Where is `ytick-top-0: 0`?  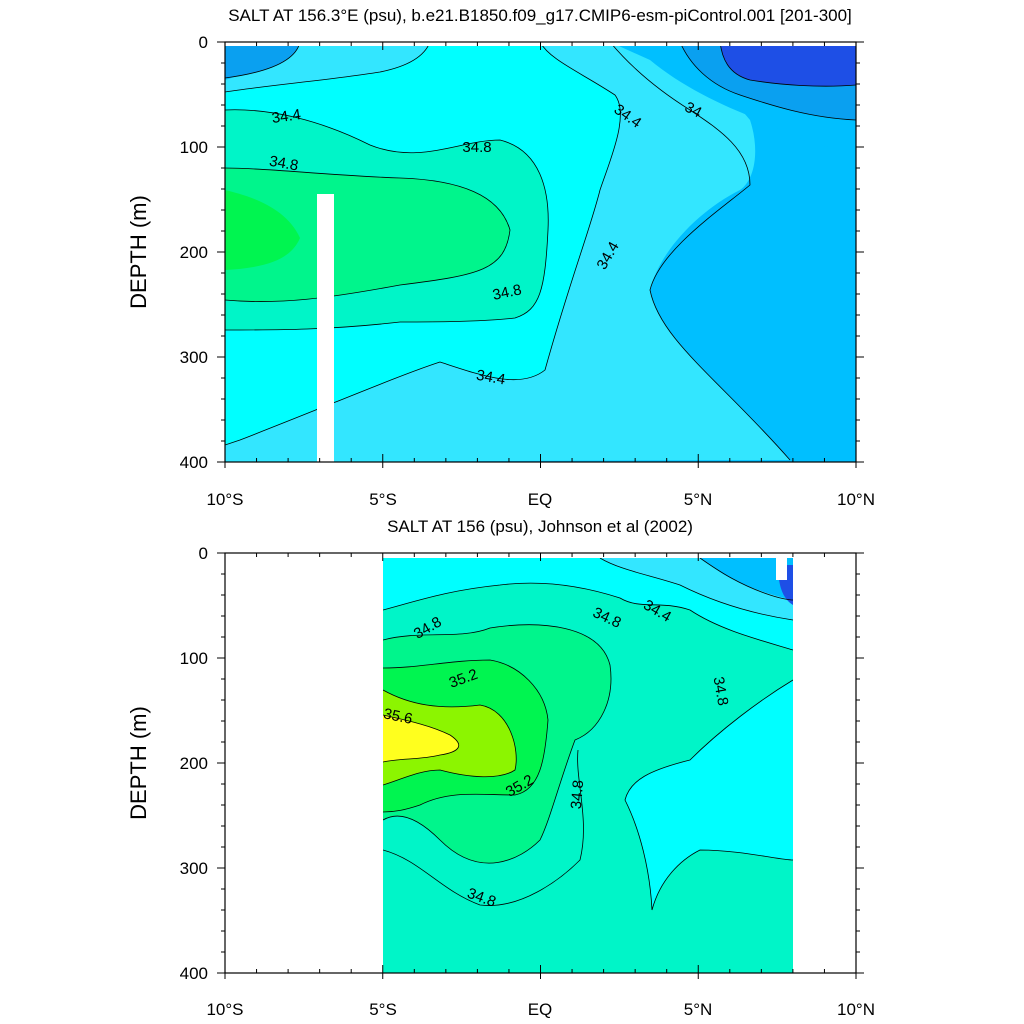
ytick-top-0: 0 is located at coordinates (203, 42).